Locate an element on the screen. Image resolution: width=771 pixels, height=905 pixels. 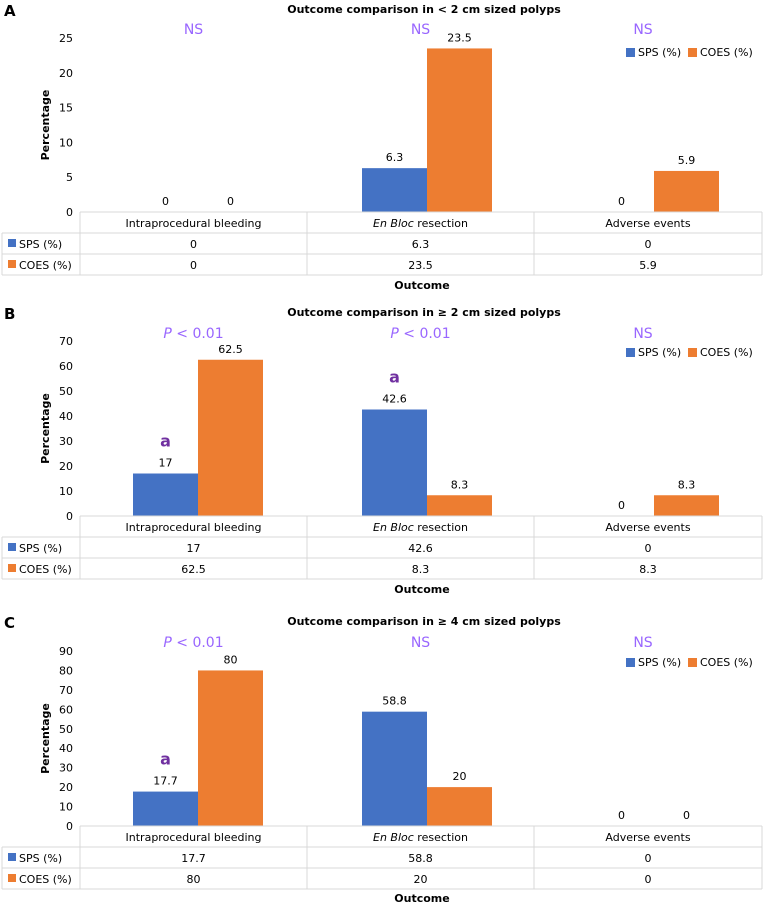
data-label: 8.3 is located at coordinates (687, 484).